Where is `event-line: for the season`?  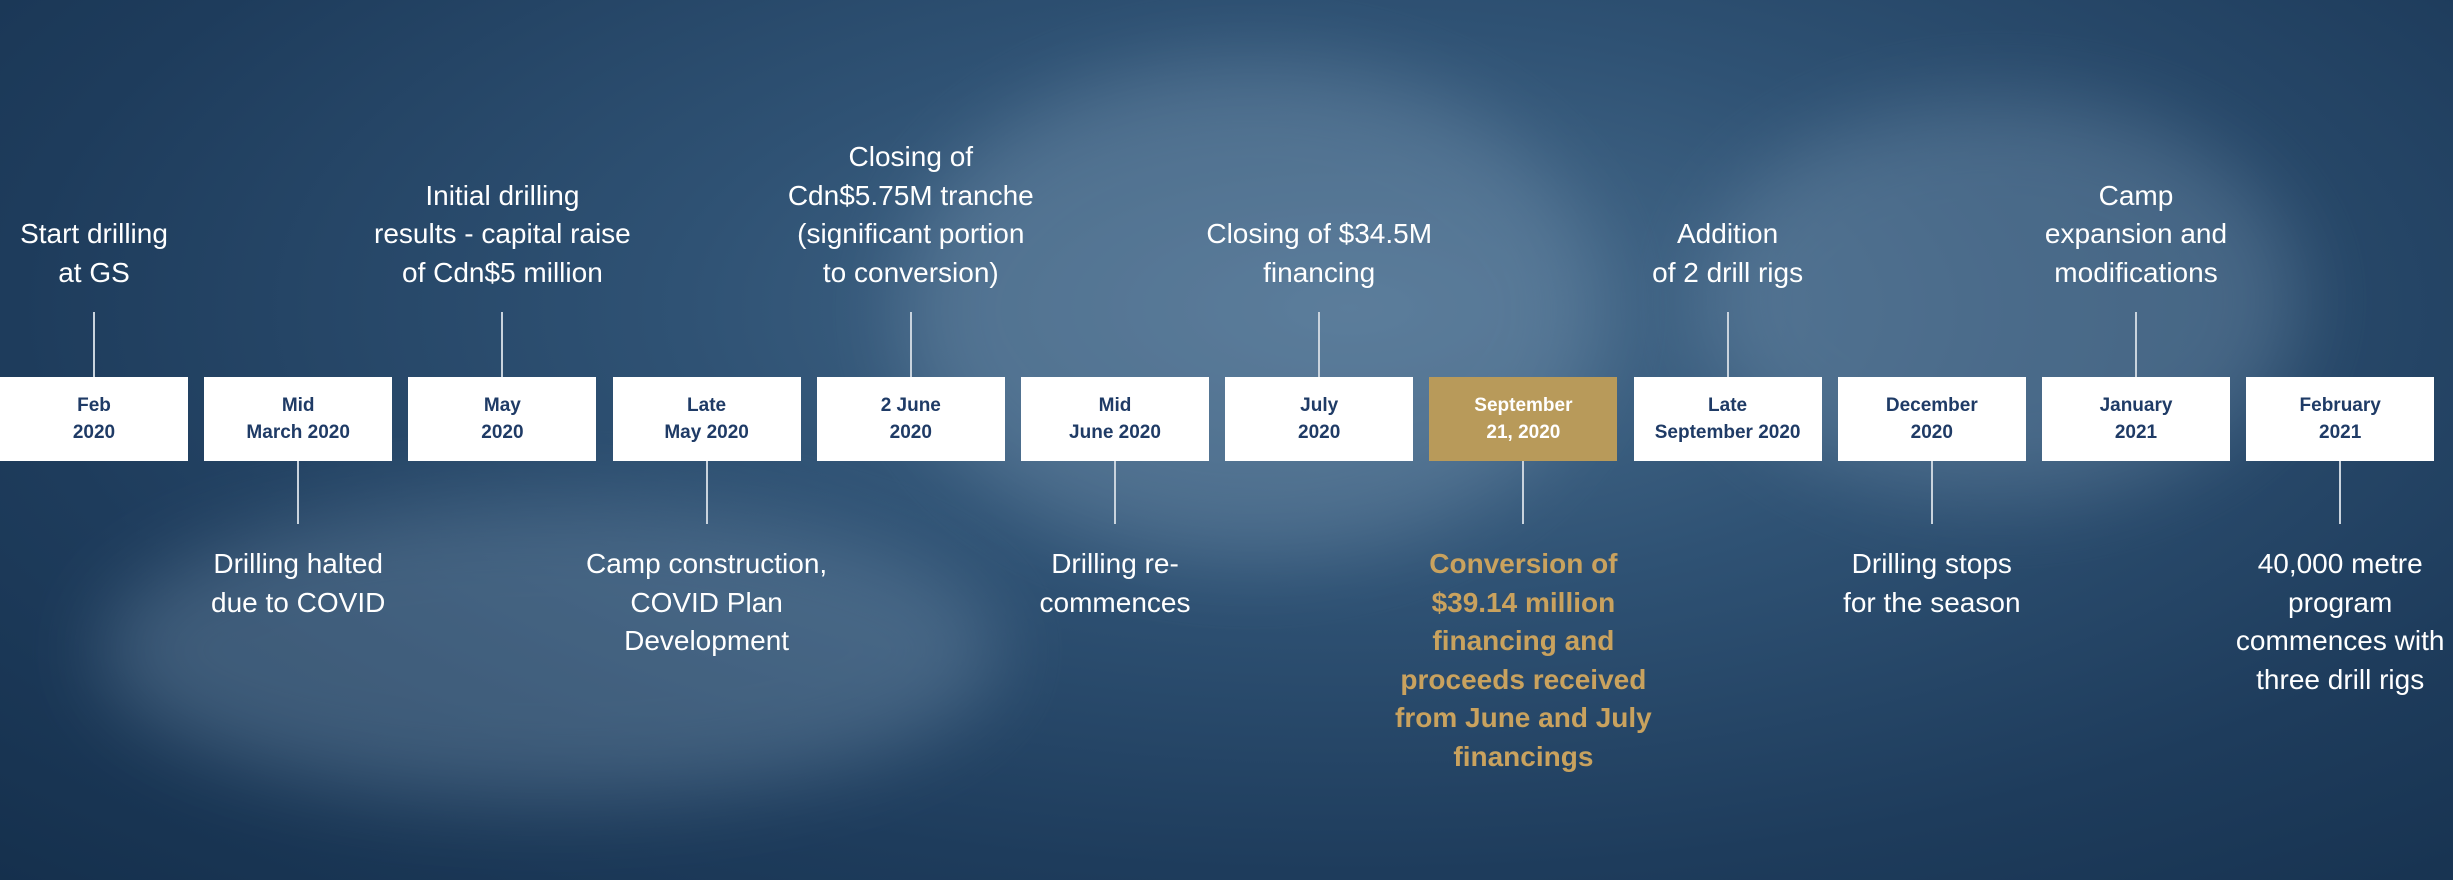
event-line: for the season is located at coordinates (1932, 602).